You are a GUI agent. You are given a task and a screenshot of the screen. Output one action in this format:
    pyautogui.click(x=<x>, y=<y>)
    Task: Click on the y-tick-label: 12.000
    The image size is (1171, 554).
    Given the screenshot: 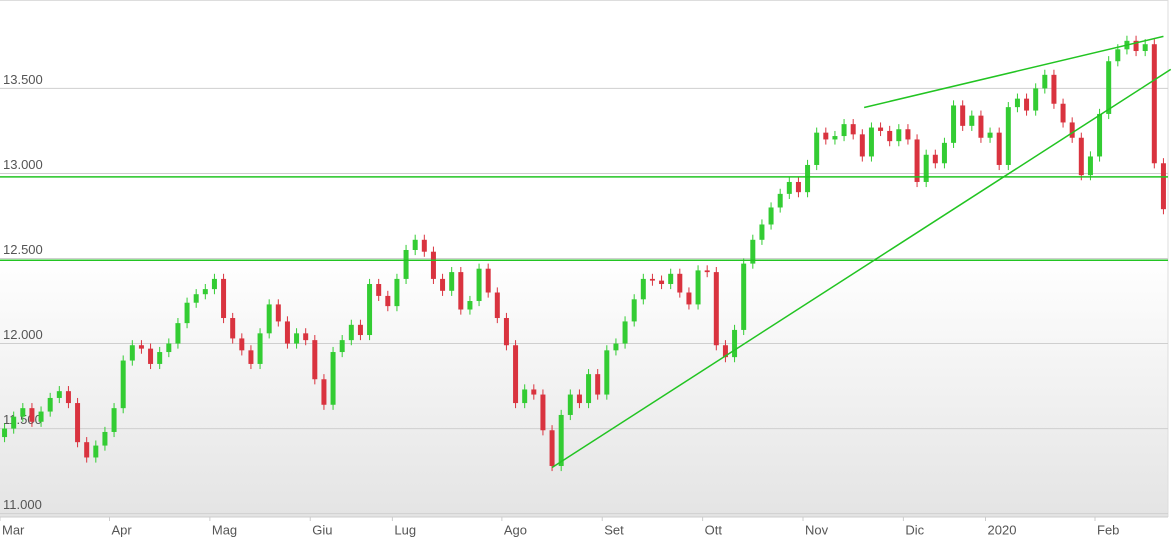 What is the action you would take?
    pyautogui.click(x=23, y=334)
    